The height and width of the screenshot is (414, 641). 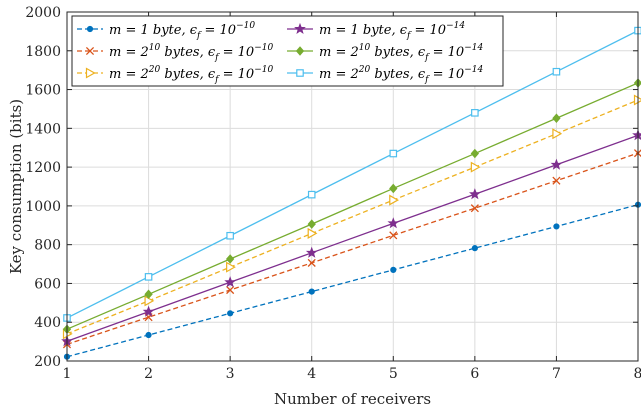 What do you see at coordinates (90, 51) in the screenshot?
I see `legend-marker-s2` at bounding box center [90, 51].